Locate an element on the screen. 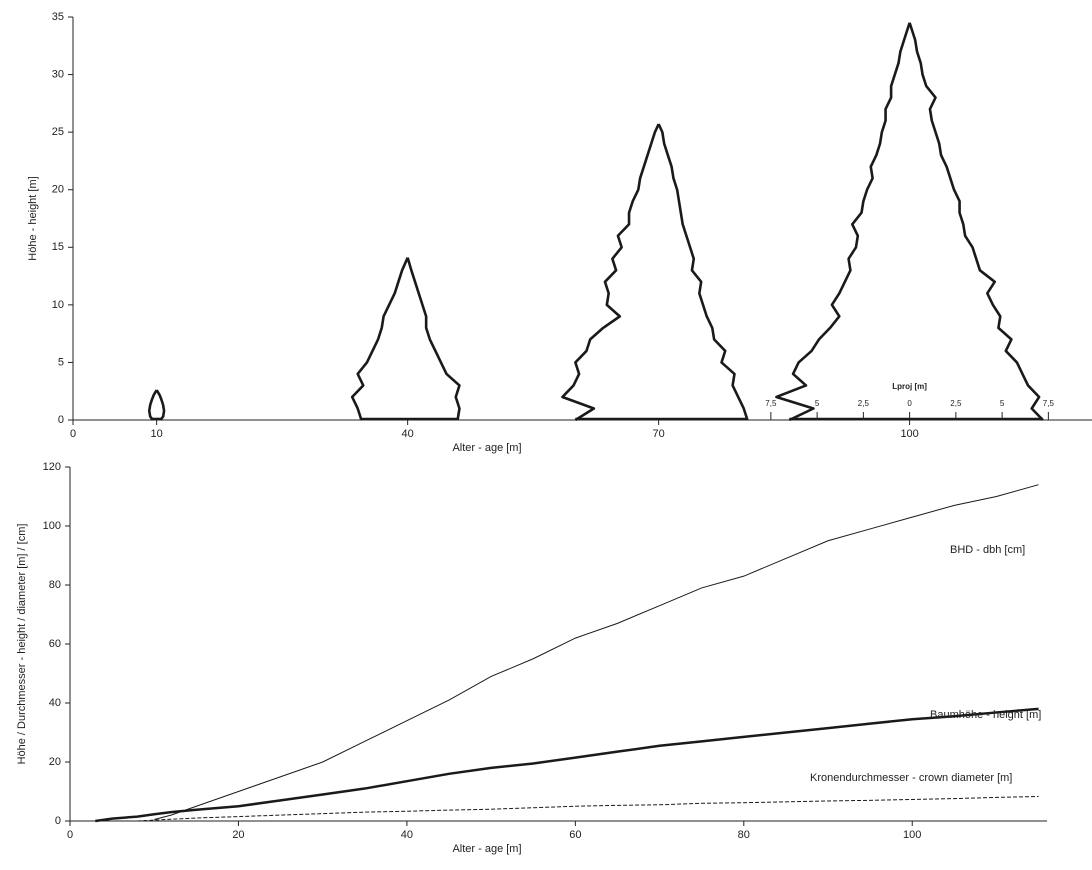 Image resolution: width=1092 pixels, height=870 pixels. y-tick-label: 100 is located at coordinates (52, 526).